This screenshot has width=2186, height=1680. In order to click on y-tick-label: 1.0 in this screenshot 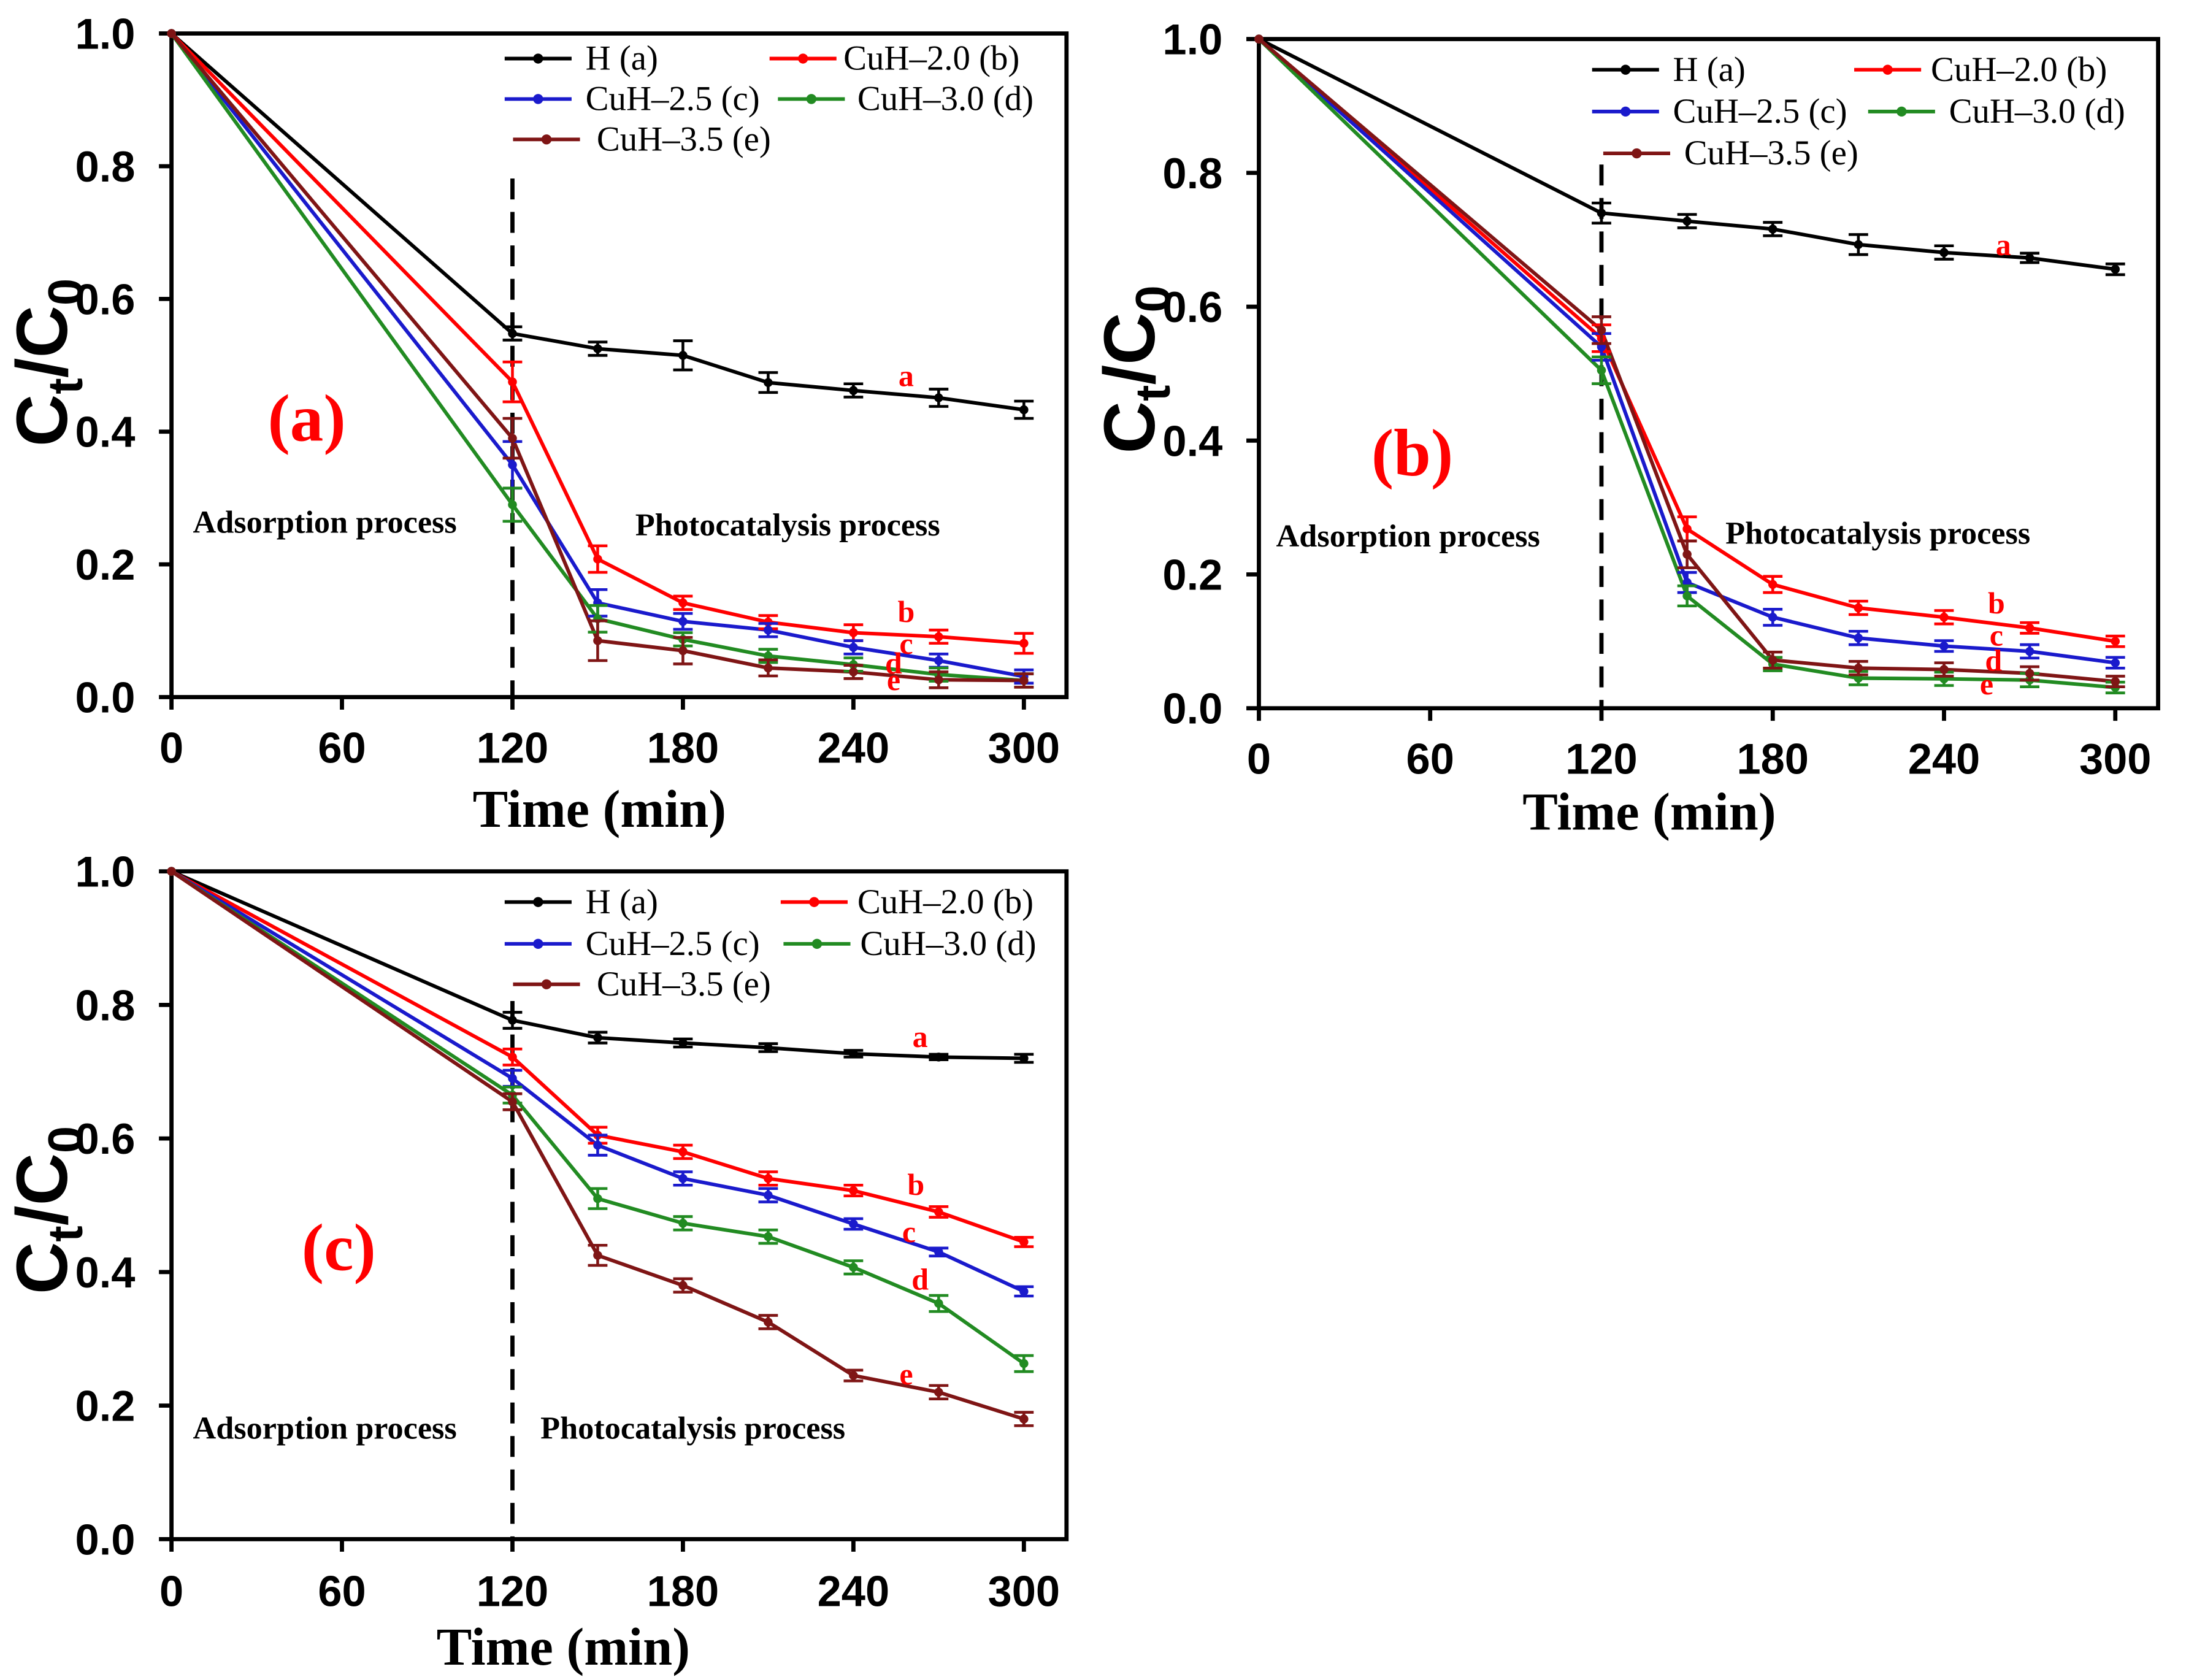, I will do `click(105, 34)`.